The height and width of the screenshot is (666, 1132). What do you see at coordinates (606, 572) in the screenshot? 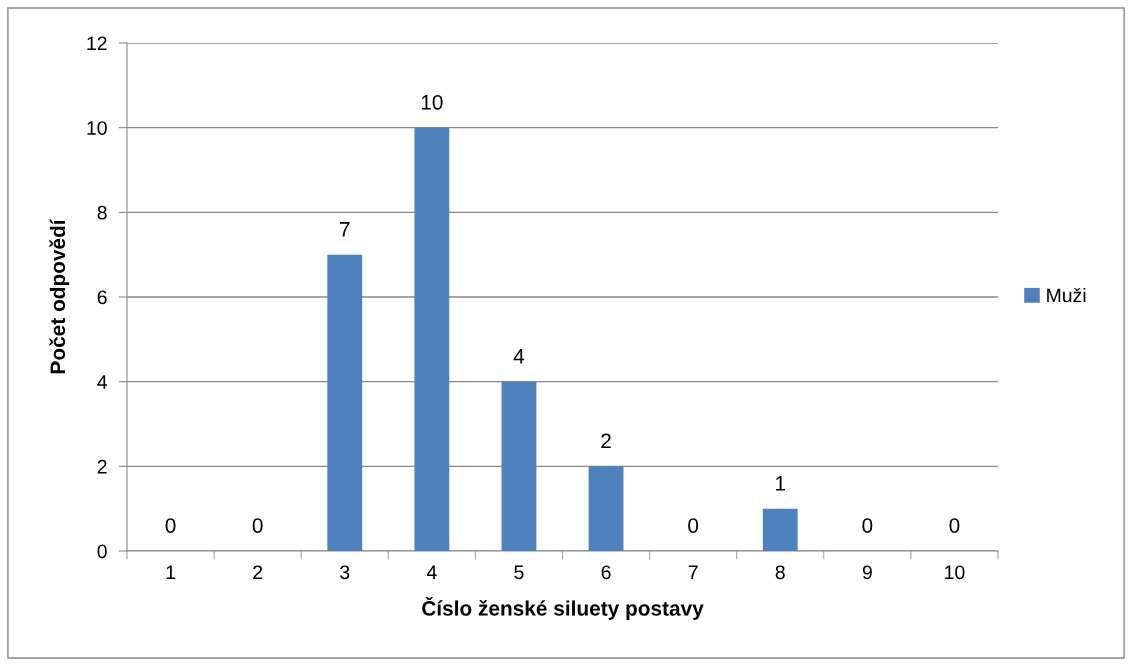
I see `x-tick-label: 6` at bounding box center [606, 572].